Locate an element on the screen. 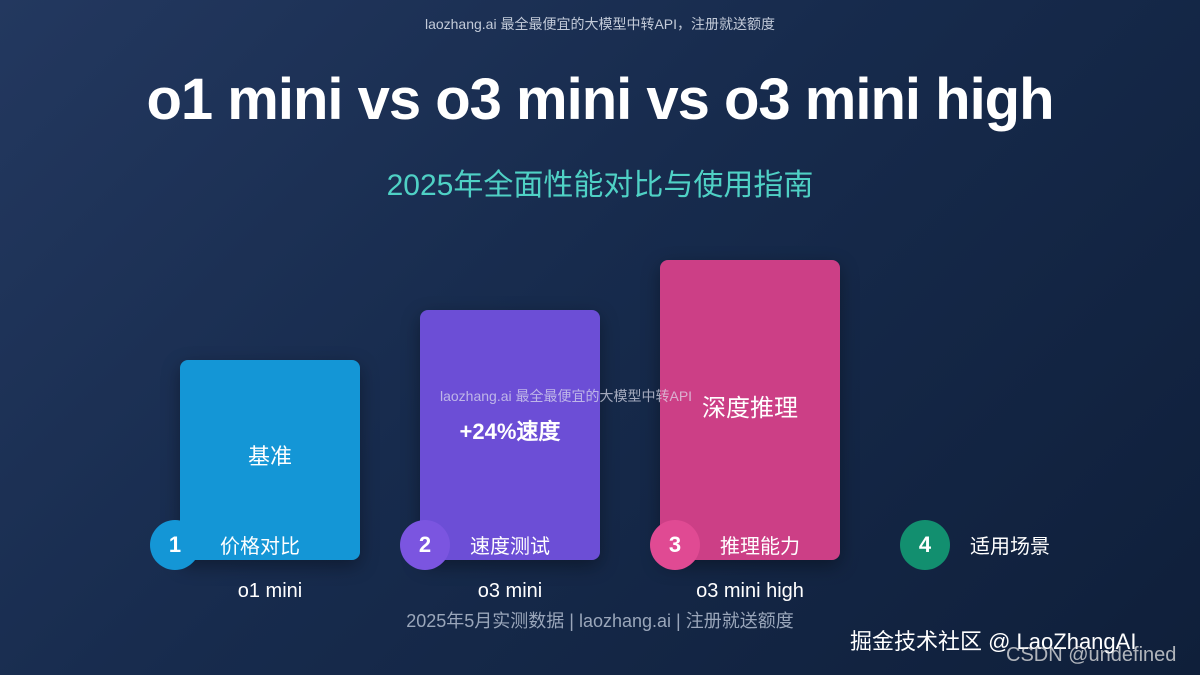 The image size is (1200, 675). step-label-scenarios: 适用场景 is located at coordinates (1010, 547).